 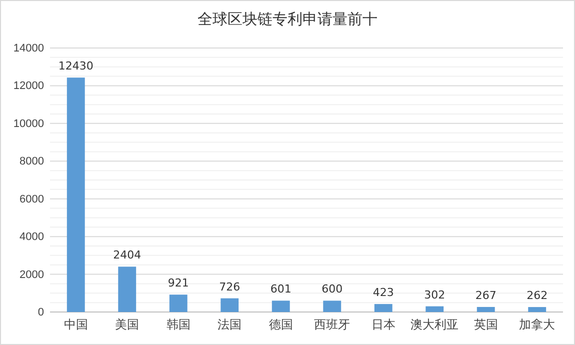 What do you see at coordinates (332, 289) in the screenshot?
I see `data-label: 600` at bounding box center [332, 289].